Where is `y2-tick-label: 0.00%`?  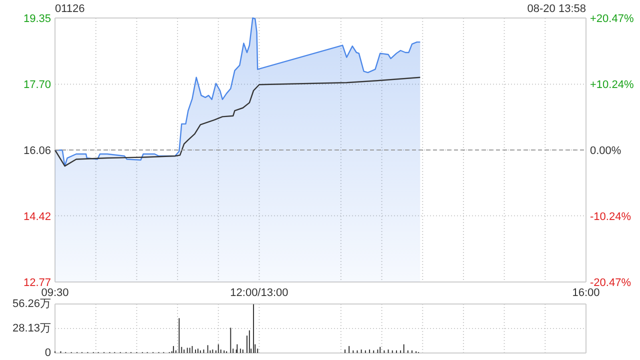 y2-tick-label: 0.00% is located at coordinates (606, 151).